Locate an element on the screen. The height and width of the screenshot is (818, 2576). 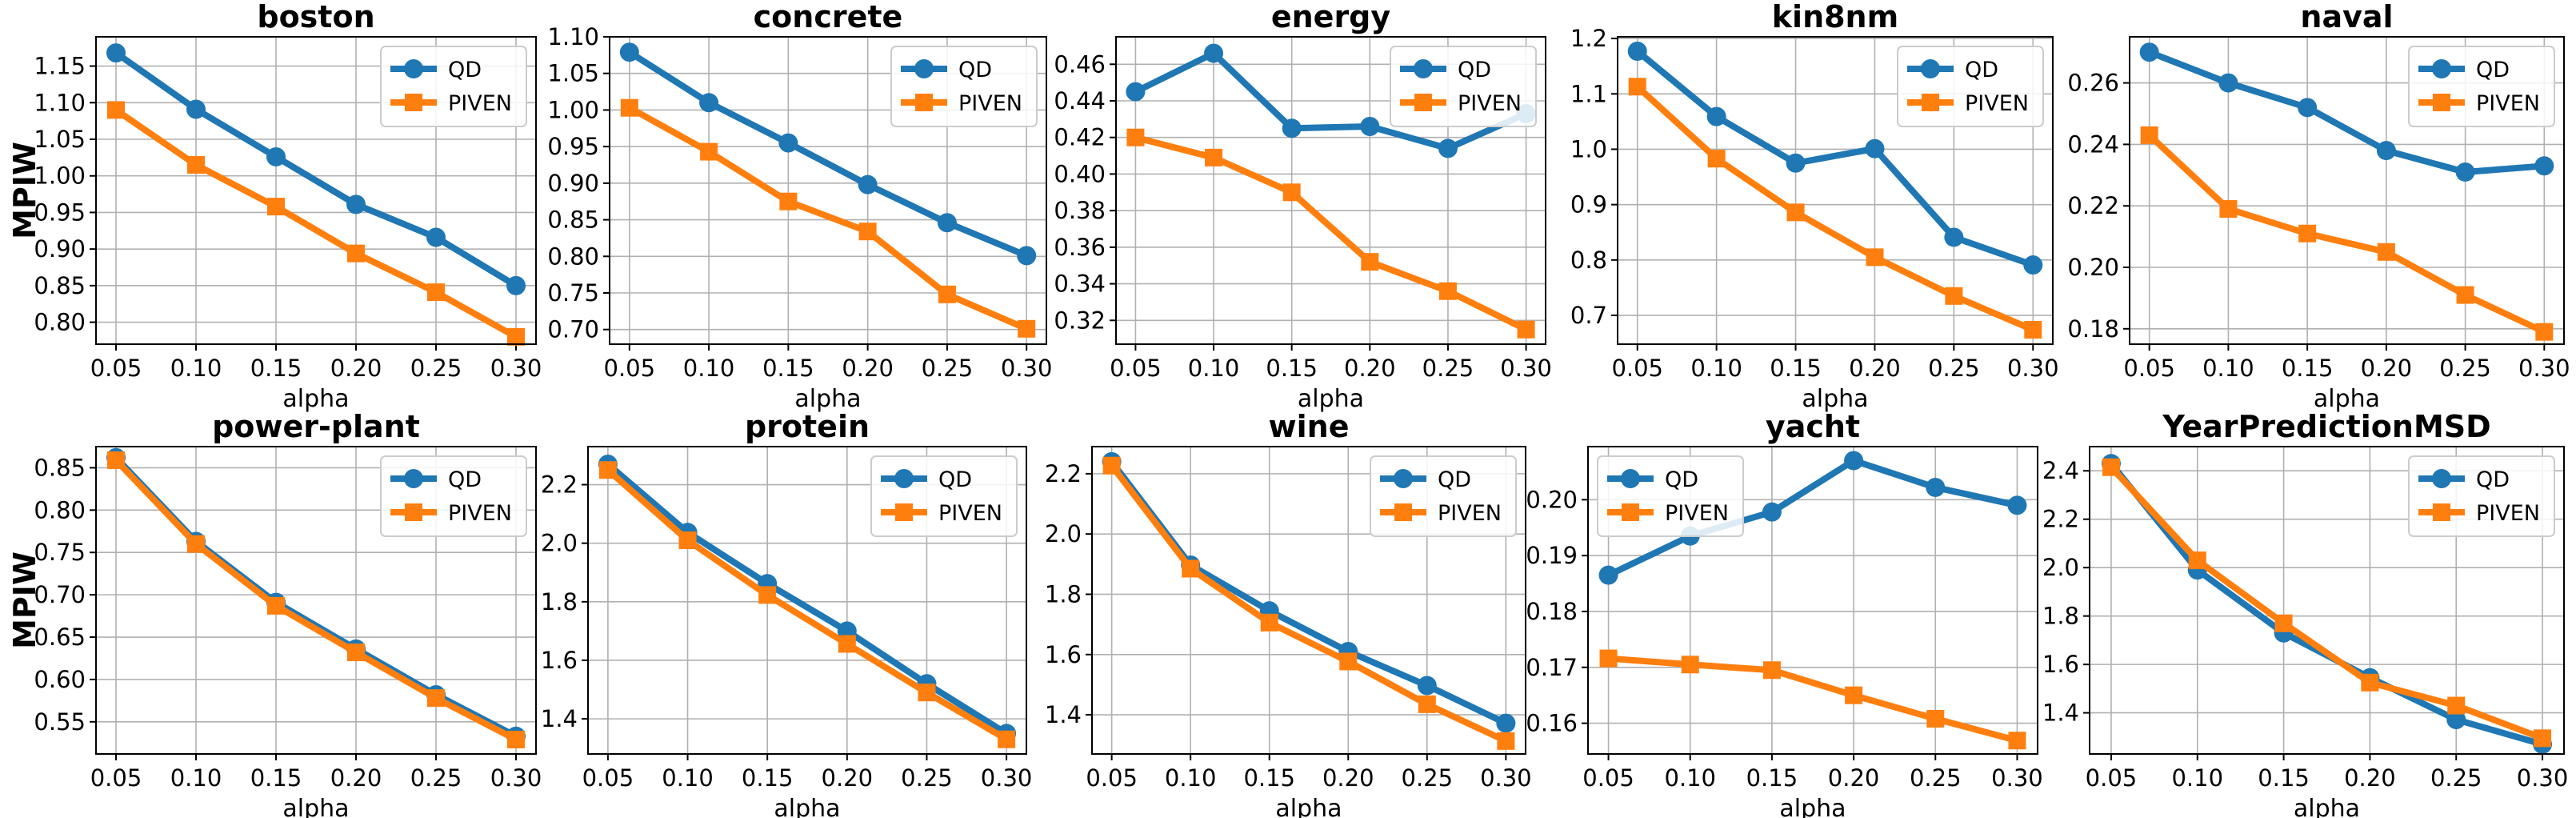
y-tick-label: 0.20 is located at coordinates (1552, 499).